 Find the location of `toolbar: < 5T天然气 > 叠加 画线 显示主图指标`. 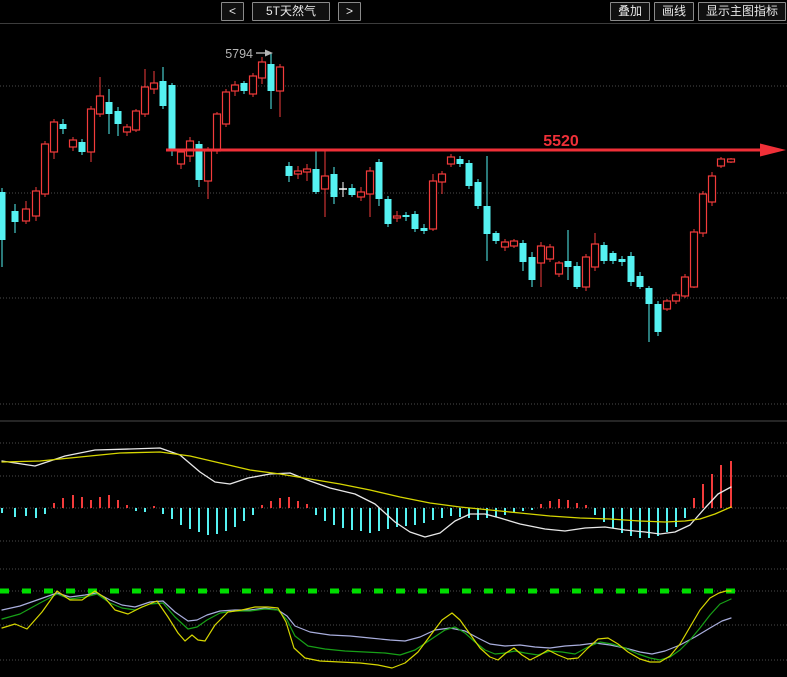

toolbar: < 5T天然气 > 叠加 画线 显示主图指标 is located at coordinates (393, 12).